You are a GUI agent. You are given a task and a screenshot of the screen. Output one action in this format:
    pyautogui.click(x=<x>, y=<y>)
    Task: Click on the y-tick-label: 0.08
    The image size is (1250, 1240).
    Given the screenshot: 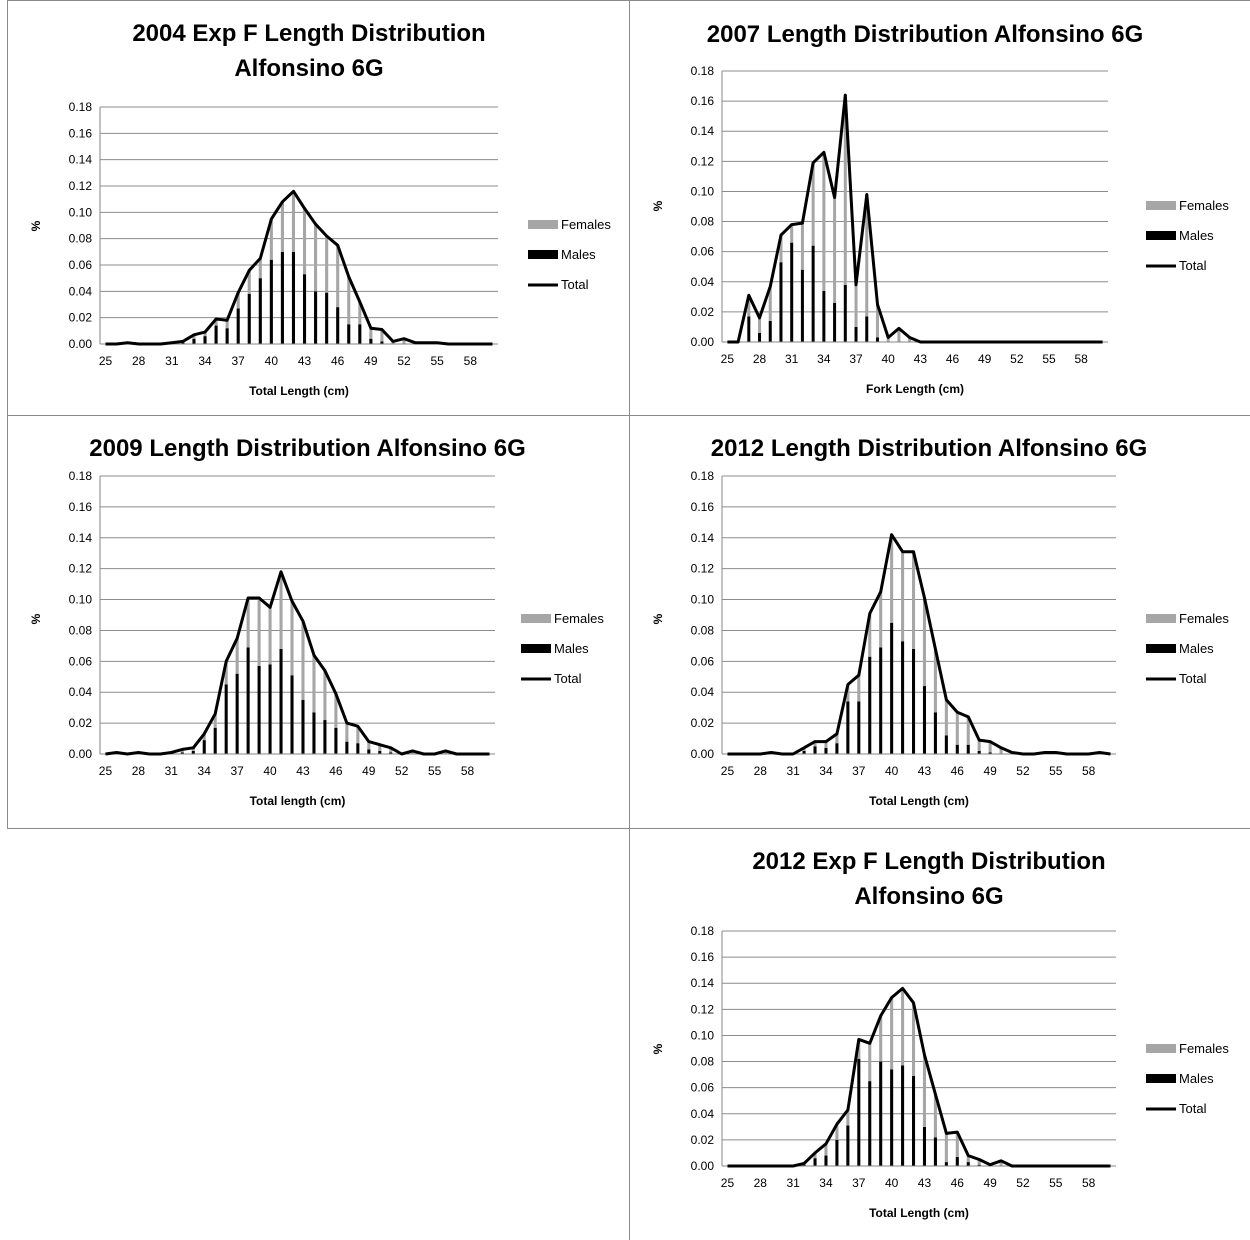 What is the action you would take?
    pyautogui.click(x=703, y=630)
    